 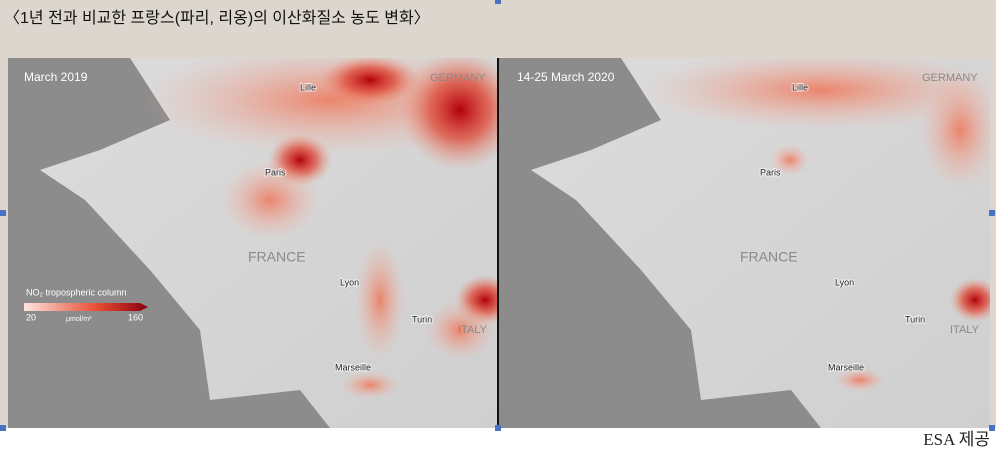 I want to click on legend-unit: μmol/m², so click(x=79, y=319).